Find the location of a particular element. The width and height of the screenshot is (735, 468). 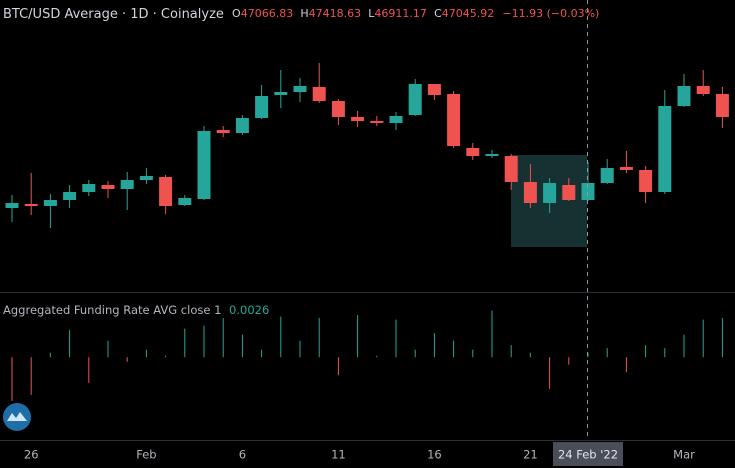

change: −11.93 (−0.03%) is located at coordinates (550, 13).